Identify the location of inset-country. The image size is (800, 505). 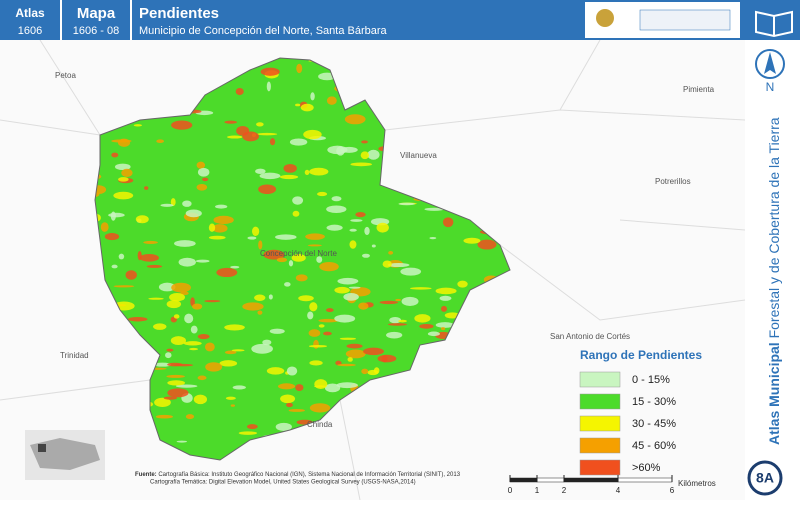
(65, 454).